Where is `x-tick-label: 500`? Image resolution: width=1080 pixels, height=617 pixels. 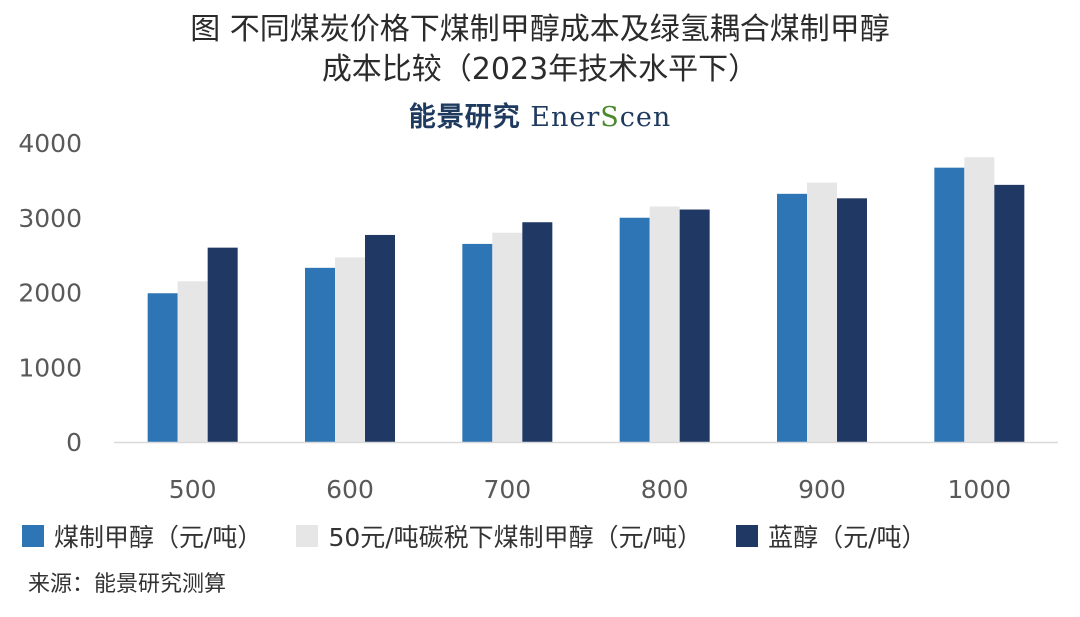 x-tick-label: 500 is located at coordinates (193, 489).